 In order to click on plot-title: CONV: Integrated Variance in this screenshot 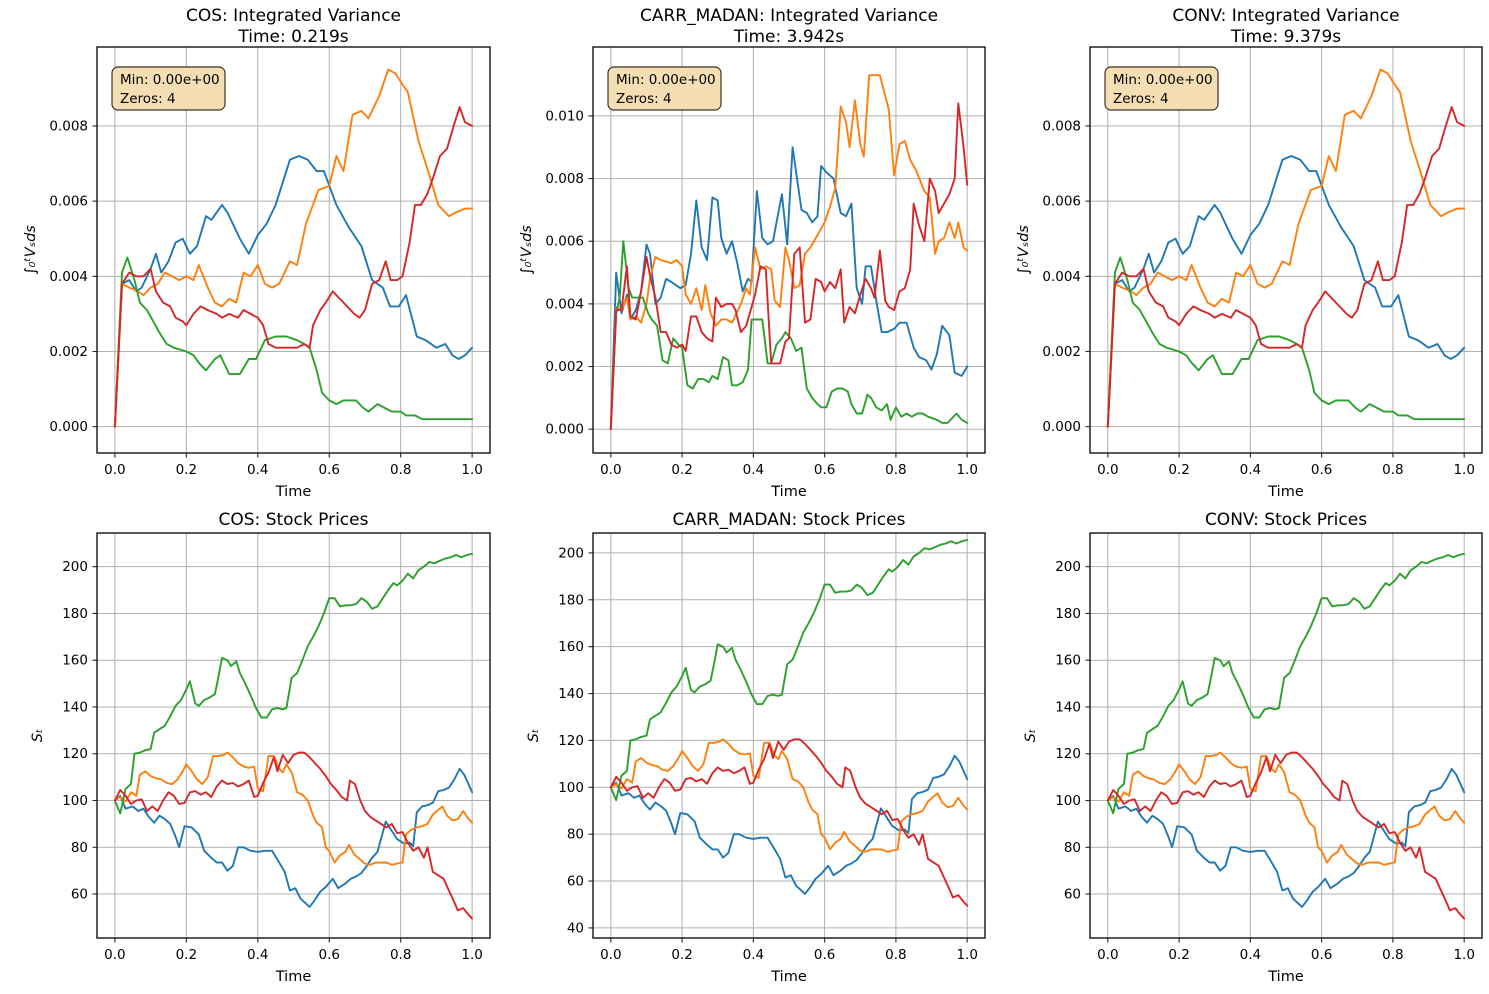, I will do `click(1285, 16)`.